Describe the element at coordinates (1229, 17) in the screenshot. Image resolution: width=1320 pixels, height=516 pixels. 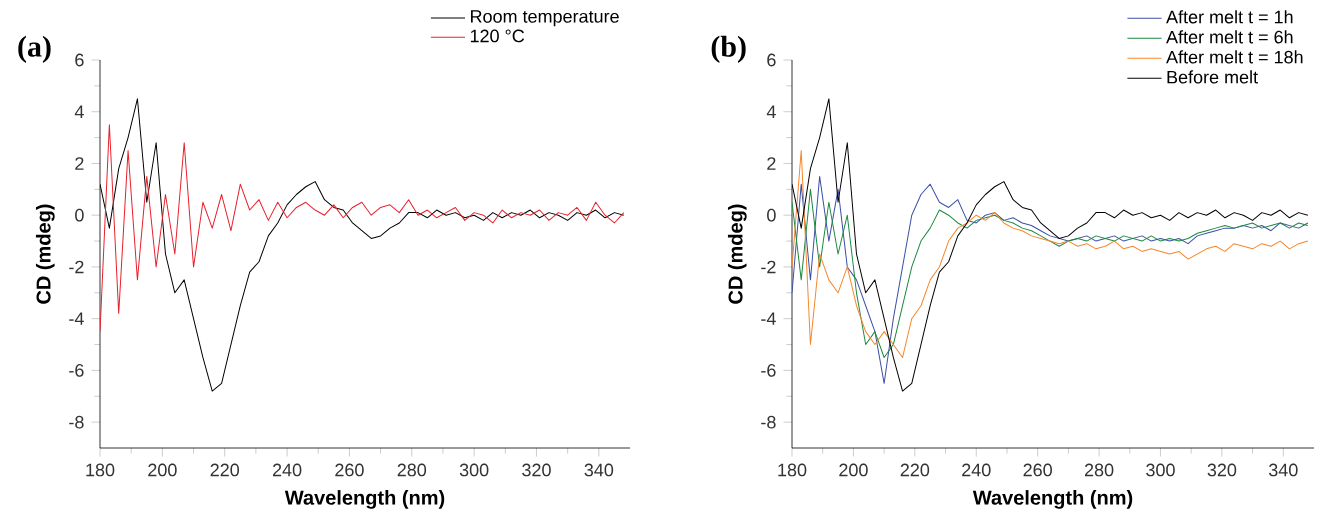
I see `legend-label: After melt t = 1h` at that location.